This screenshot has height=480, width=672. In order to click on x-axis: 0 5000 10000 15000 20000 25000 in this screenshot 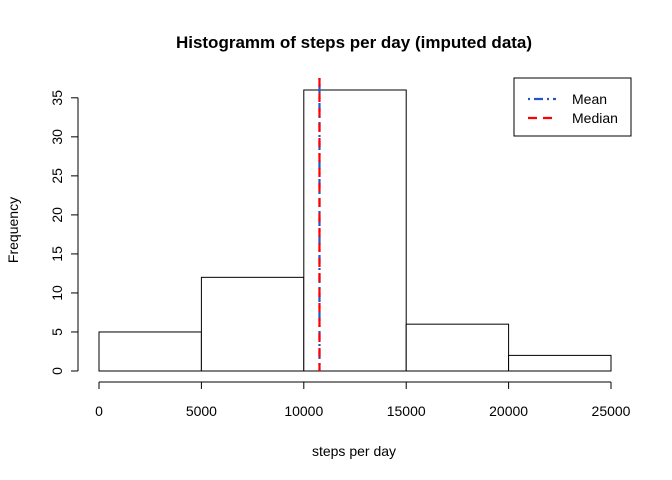, I will do `click(363, 400)`.